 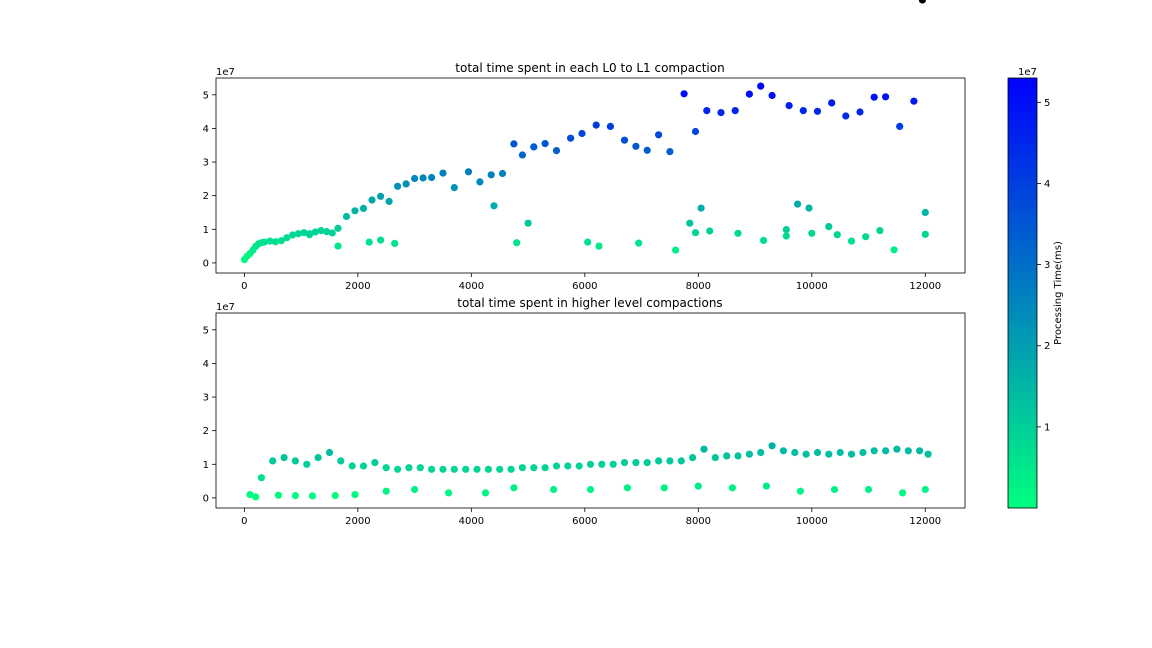 What do you see at coordinates (206, 129) in the screenshot?
I see `ax1-y-tick-label: 4` at bounding box center [206, 129].